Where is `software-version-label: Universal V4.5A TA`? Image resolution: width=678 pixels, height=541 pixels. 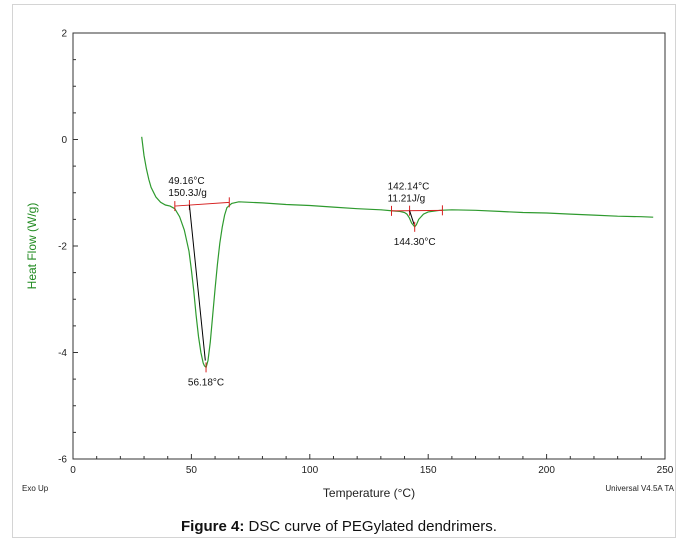
software-version-label: Universal V4.5A TA is located at coordinates (639, 488).